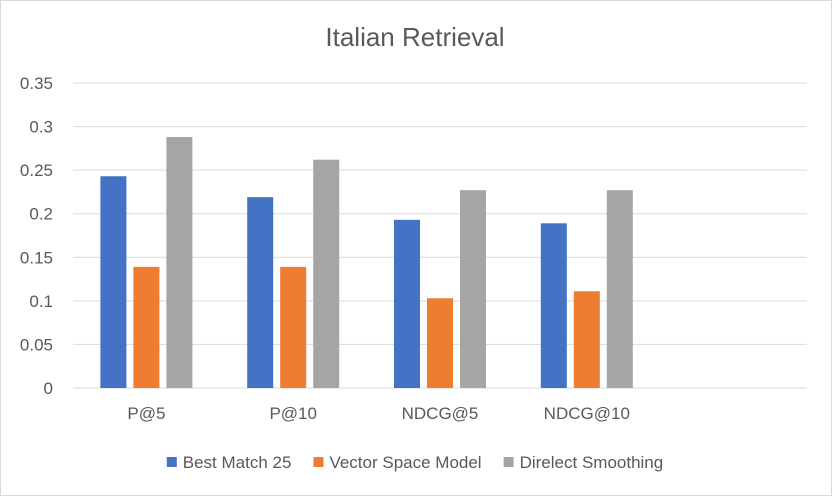 This screenshot has width=832, height=500. What do you see at coordinates (36, 344) in the screenshot?
I see `y-tick-label: 0.05` at bounding box center [36, 344].